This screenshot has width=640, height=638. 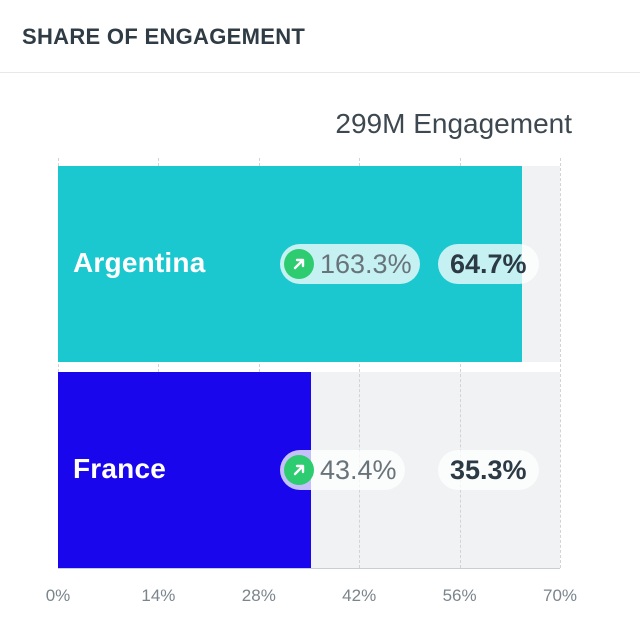 I want to click on x-tick-label: 42%, so click(x=359, y=595).